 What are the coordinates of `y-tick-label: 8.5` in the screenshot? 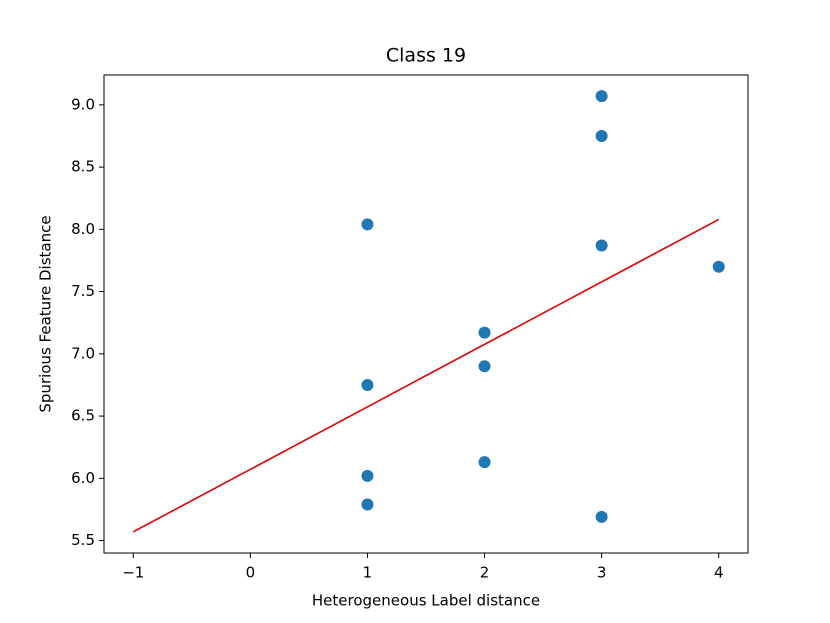 It's located at (83, 167).